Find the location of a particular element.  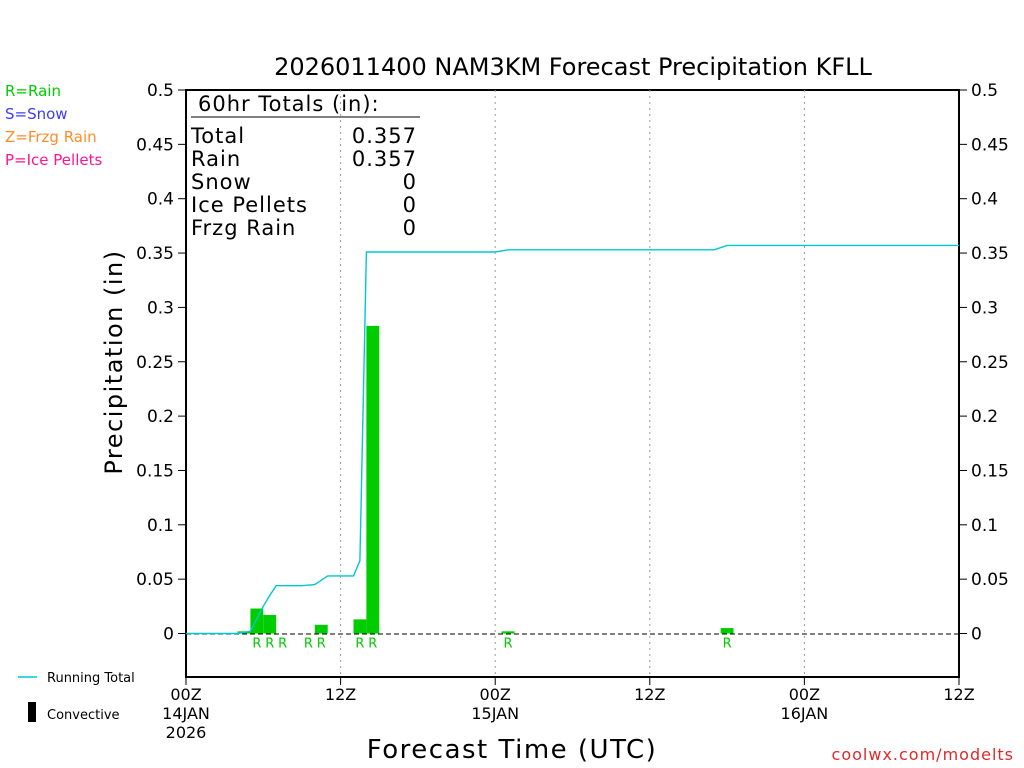

y-tick-label-right: 0.1 is located at coordinates (984, 526).